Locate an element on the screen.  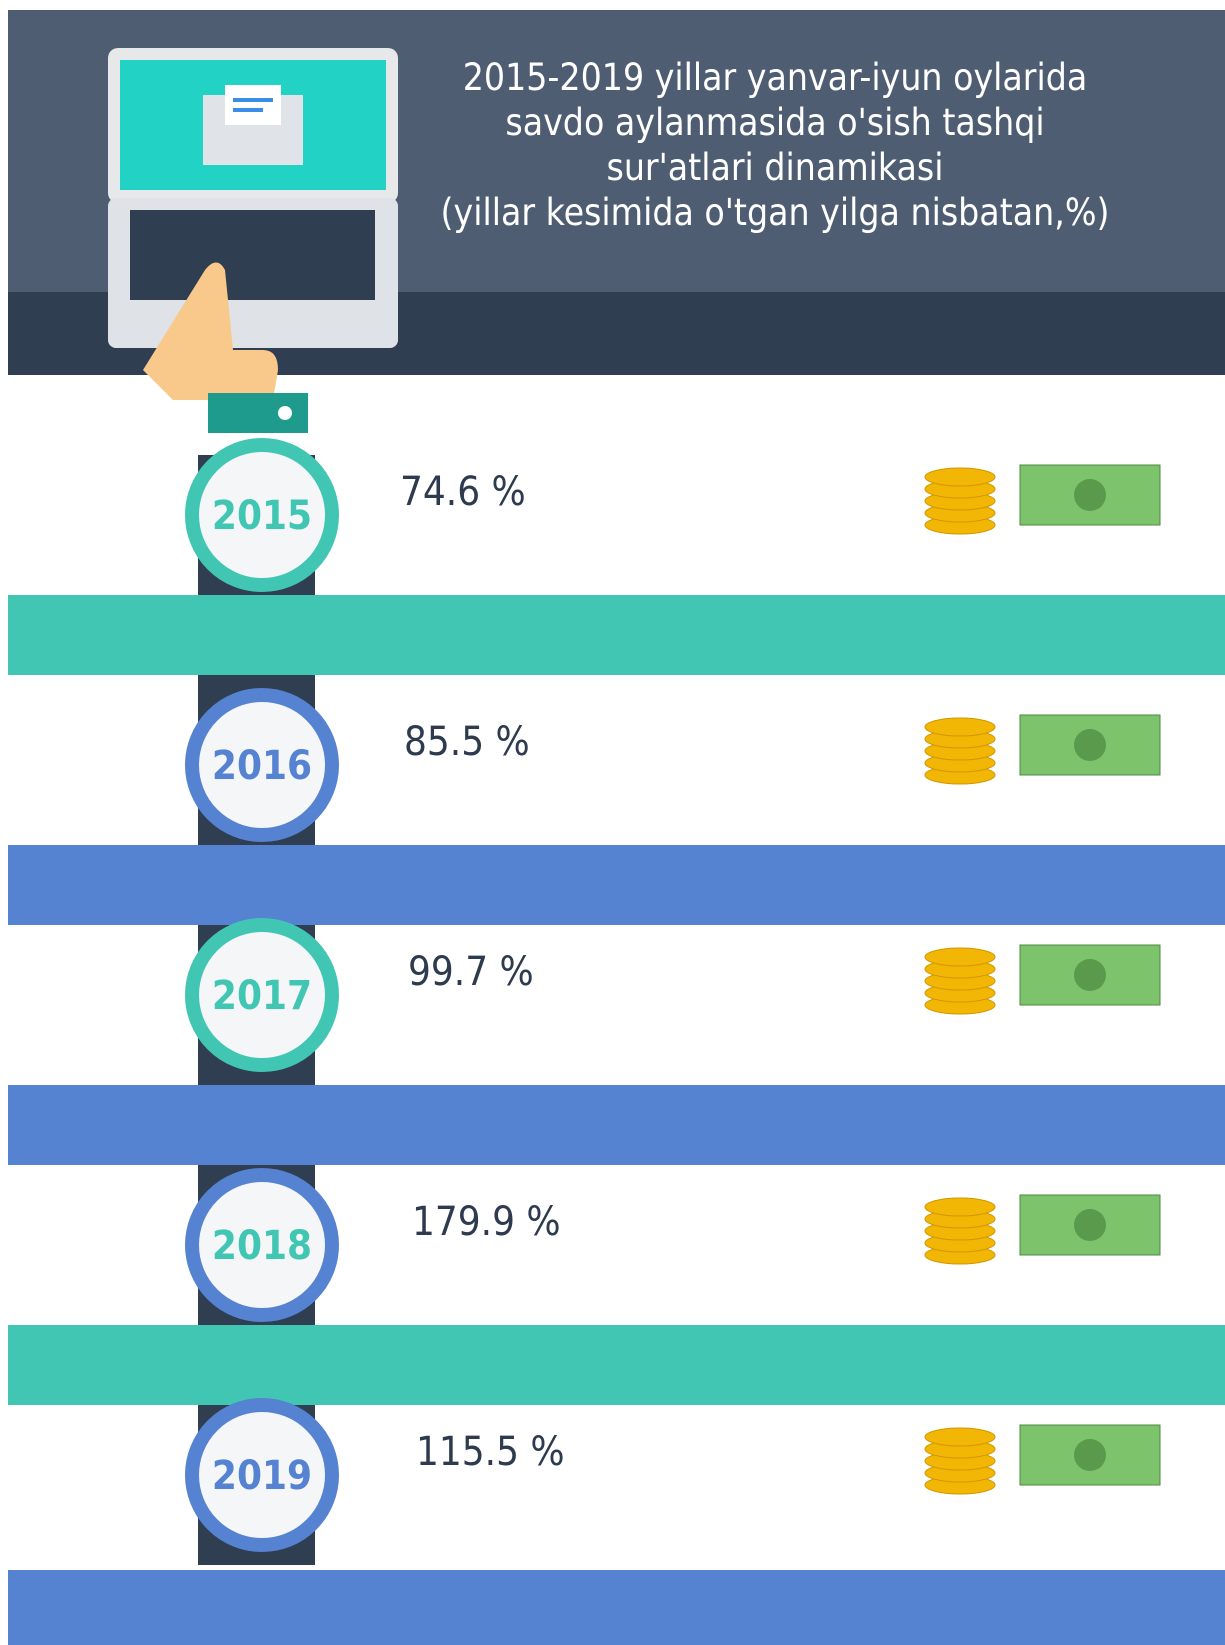
value-label: 99.7 % is located at coordinates (471, 972).